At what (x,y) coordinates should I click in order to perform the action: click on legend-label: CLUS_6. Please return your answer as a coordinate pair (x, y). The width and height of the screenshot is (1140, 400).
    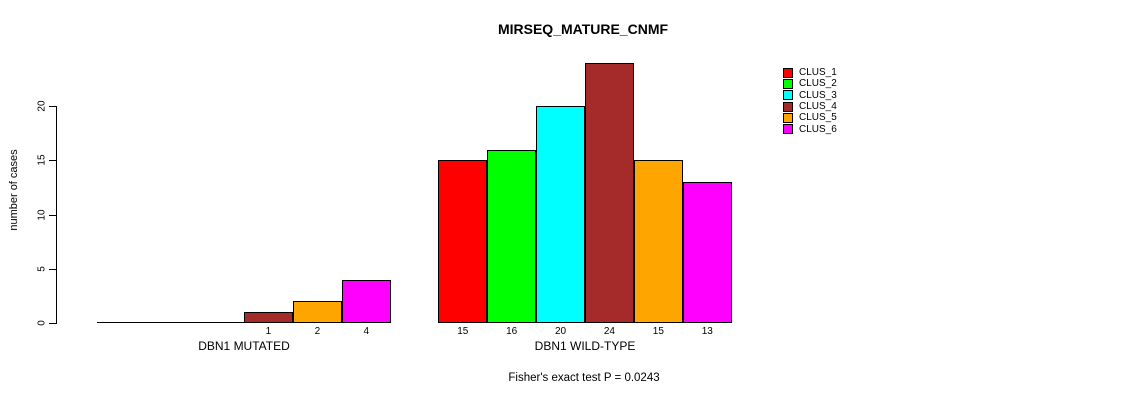
    Looking at the image, I should click on (818, 129).